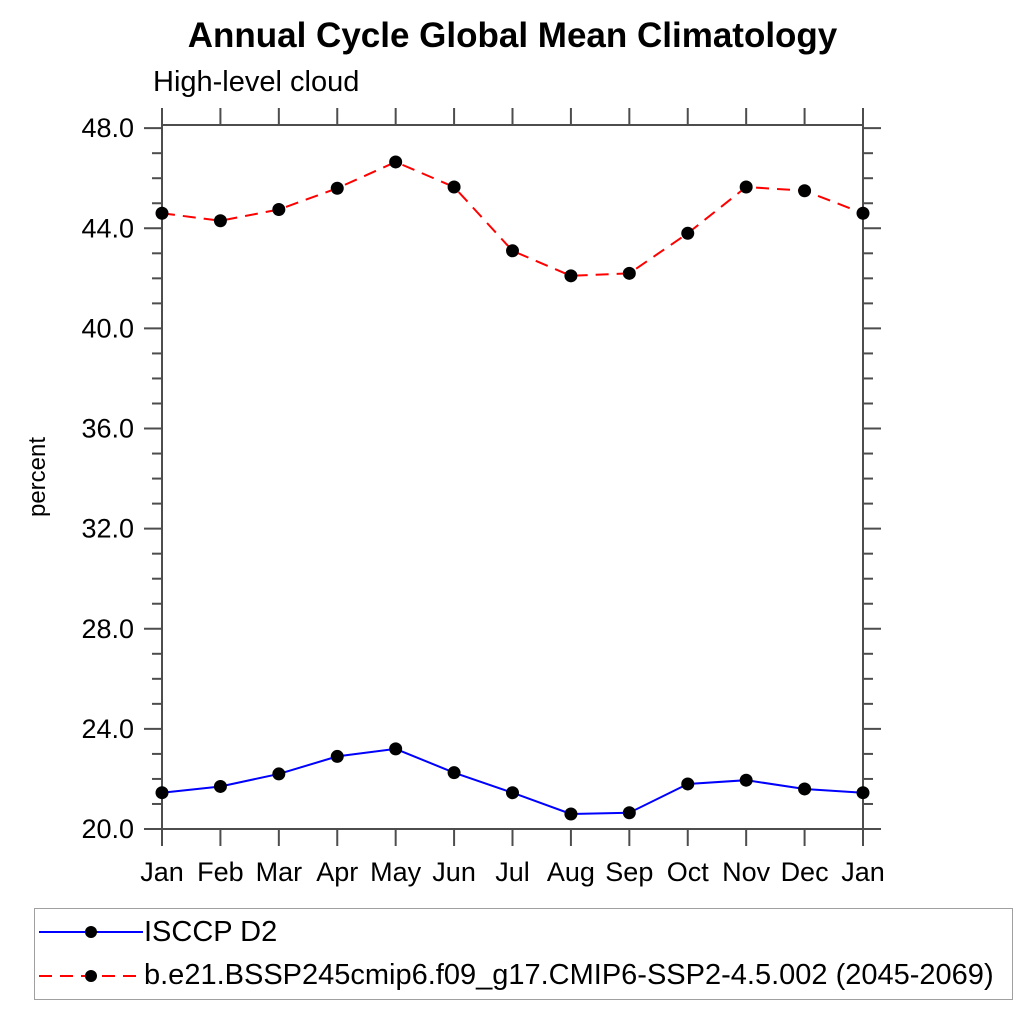 The height and width of the screenshot is (1024, 1024). What do you see at coordinates (523, 932) in the screenshot?
I see `legend-item: ISCCP D2` at bounding box center [523, 932].